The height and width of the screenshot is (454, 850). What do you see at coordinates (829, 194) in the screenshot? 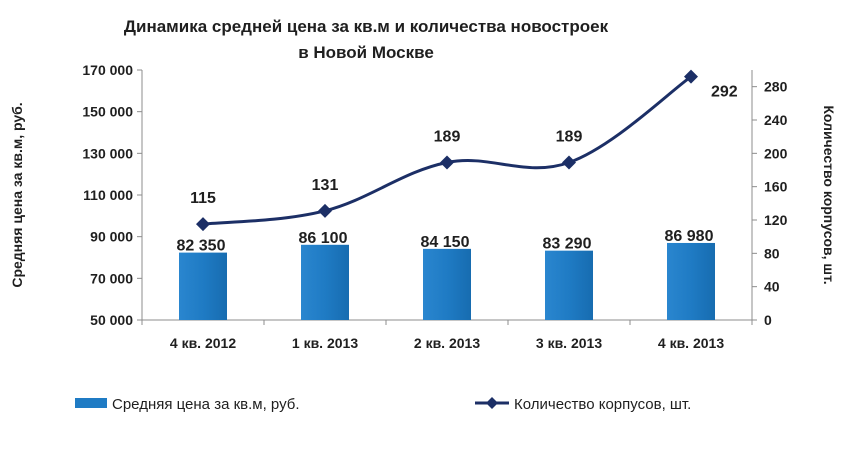
I see `right-axis-title: Количество корпусов, шт.` at bounding box center [829, 194].